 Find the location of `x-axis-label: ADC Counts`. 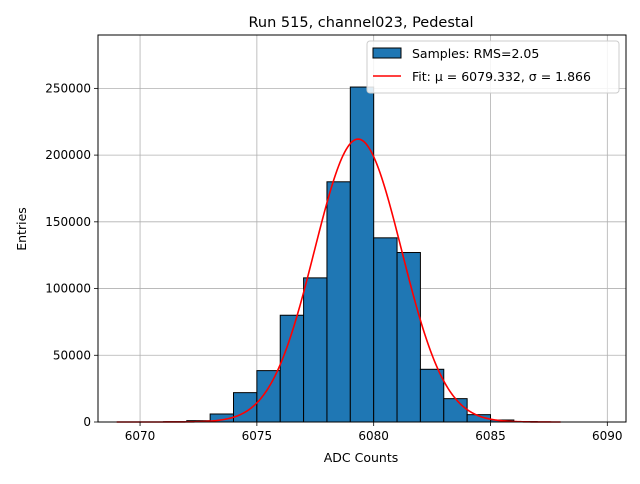

x-axis-label: ADC Counts is located at coordinates (361, 457).